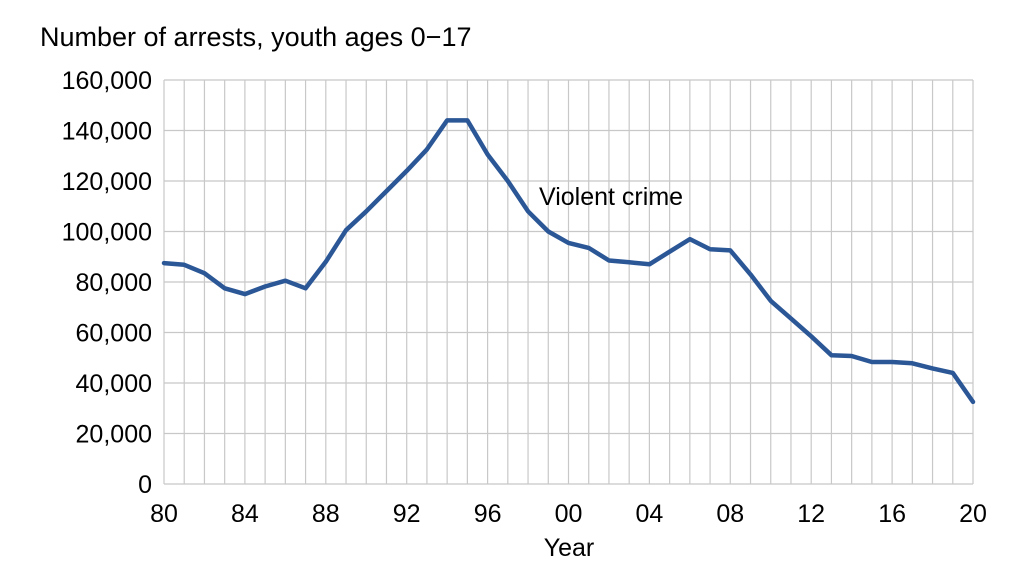 The height and width of the screenshot is (574, 1024). Describe the element at coordinates (973, 514) in the screenshot. I see `x-tick-label: 20` at that location.